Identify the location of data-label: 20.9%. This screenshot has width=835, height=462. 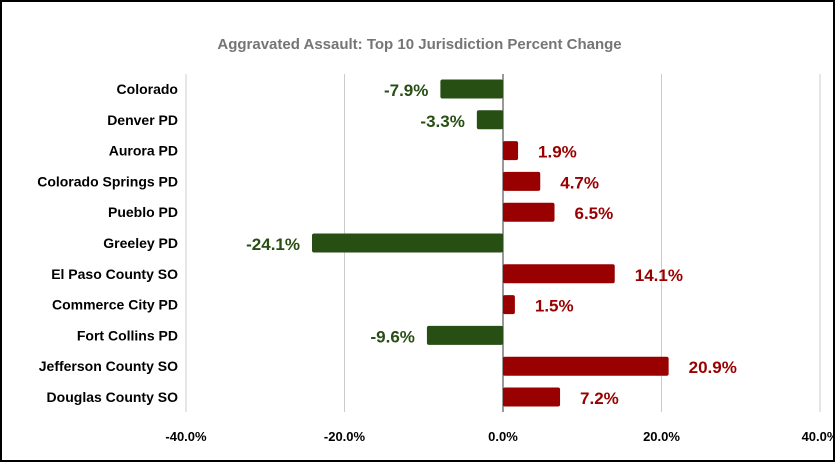
(713, 367).